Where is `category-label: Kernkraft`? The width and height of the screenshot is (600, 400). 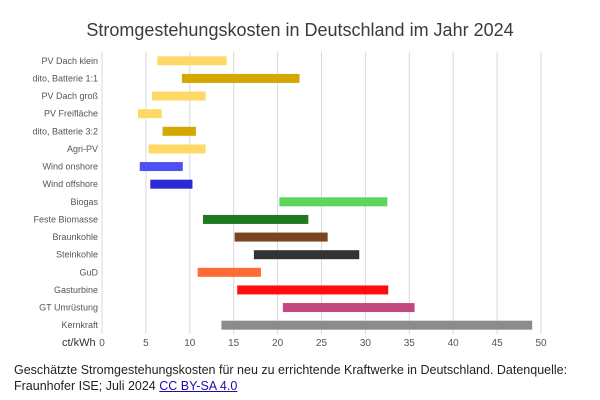 category-label: Kernkraft is located at coordinates (79, 325).